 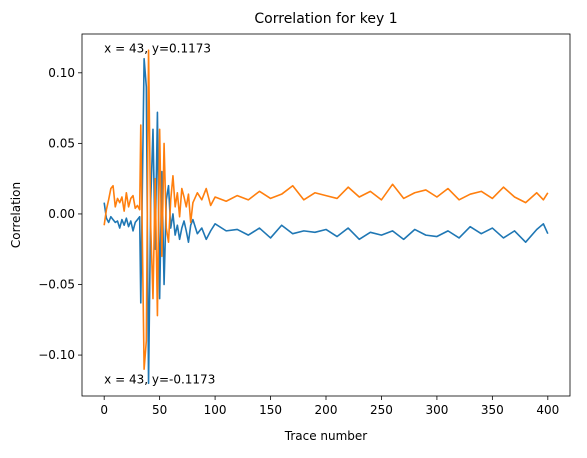 I want to click on x-tick-label: 0, so click(x=104, y=410).